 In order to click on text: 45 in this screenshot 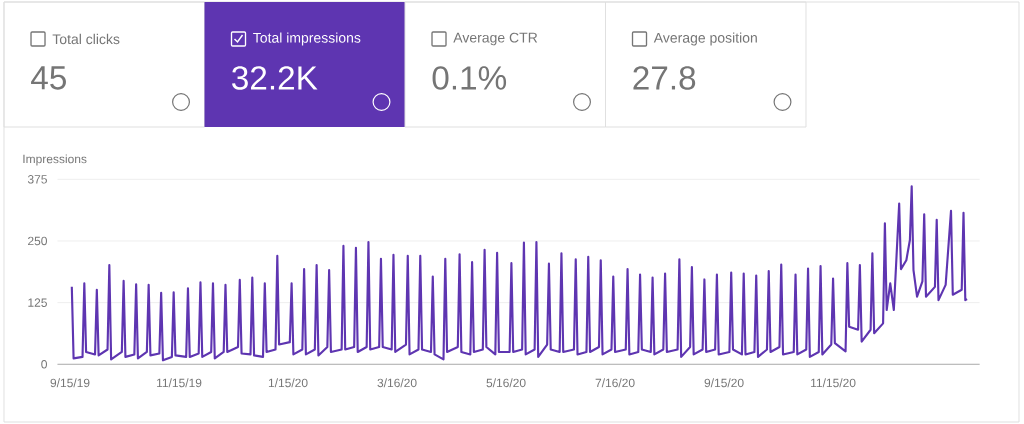, I will do `click(48, 78)`.